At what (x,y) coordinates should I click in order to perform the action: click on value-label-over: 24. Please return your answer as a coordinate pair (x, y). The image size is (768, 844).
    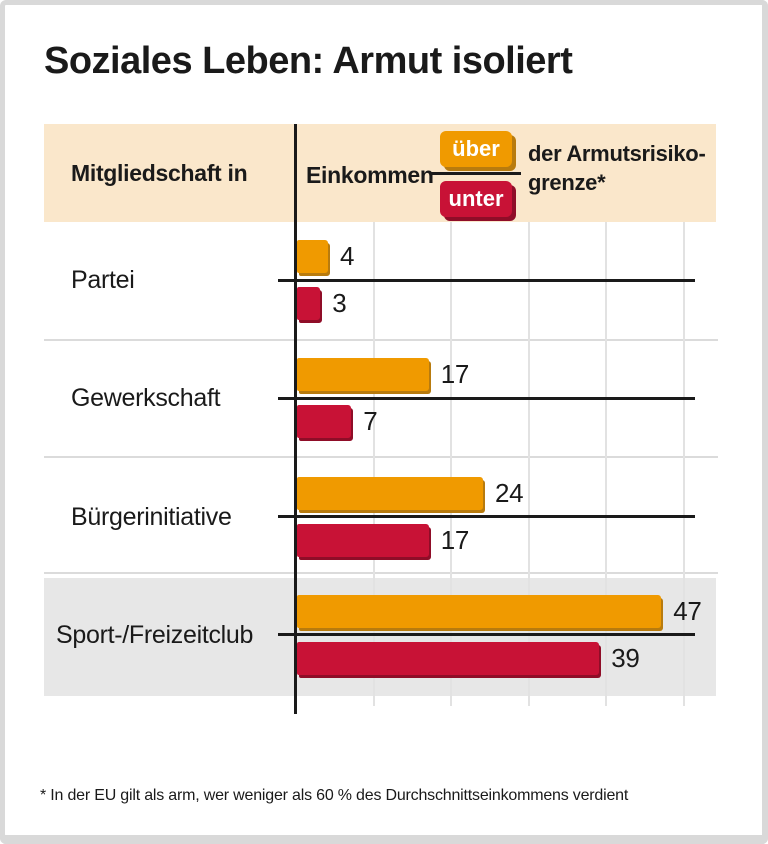
    Looking at the image, I should click on (509, 492).